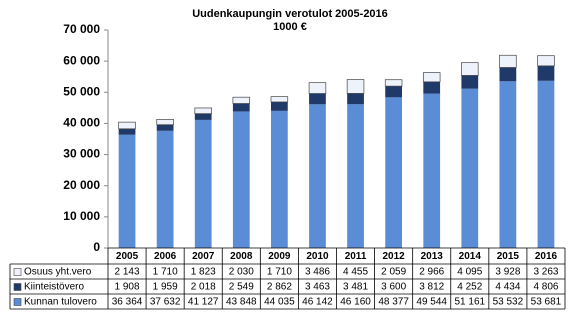 The height and width of the screenshot is (325, 573). Describe the element at coordinates (127, 287) in the screenshot. I see `table-value: 1 908` at that location.